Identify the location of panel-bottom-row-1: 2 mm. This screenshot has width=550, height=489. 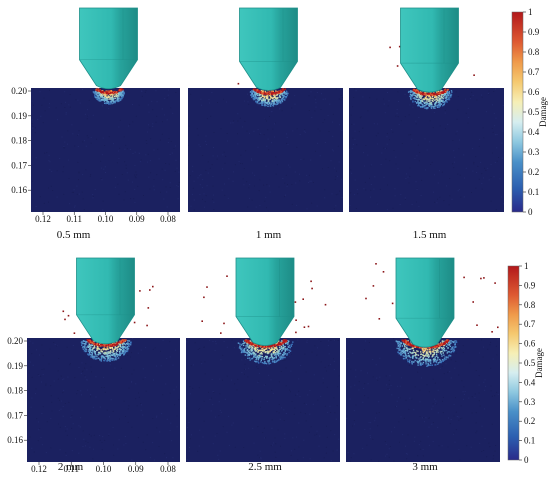
(103, 365).